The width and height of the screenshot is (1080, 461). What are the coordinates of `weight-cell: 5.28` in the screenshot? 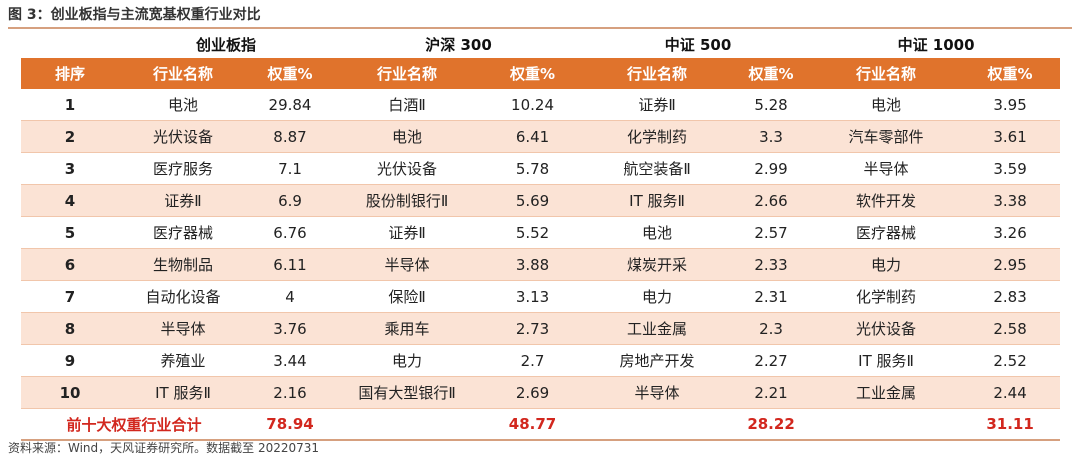 It's located at (771, 105).